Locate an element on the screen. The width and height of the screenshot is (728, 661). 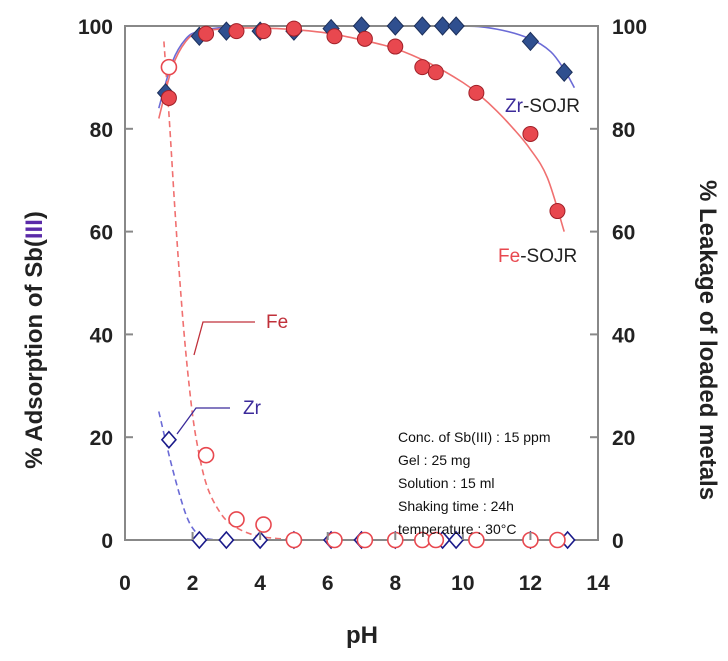
y-axis-left-label: % Adsorption of Sb(III) is located at coordinates (34, 340).